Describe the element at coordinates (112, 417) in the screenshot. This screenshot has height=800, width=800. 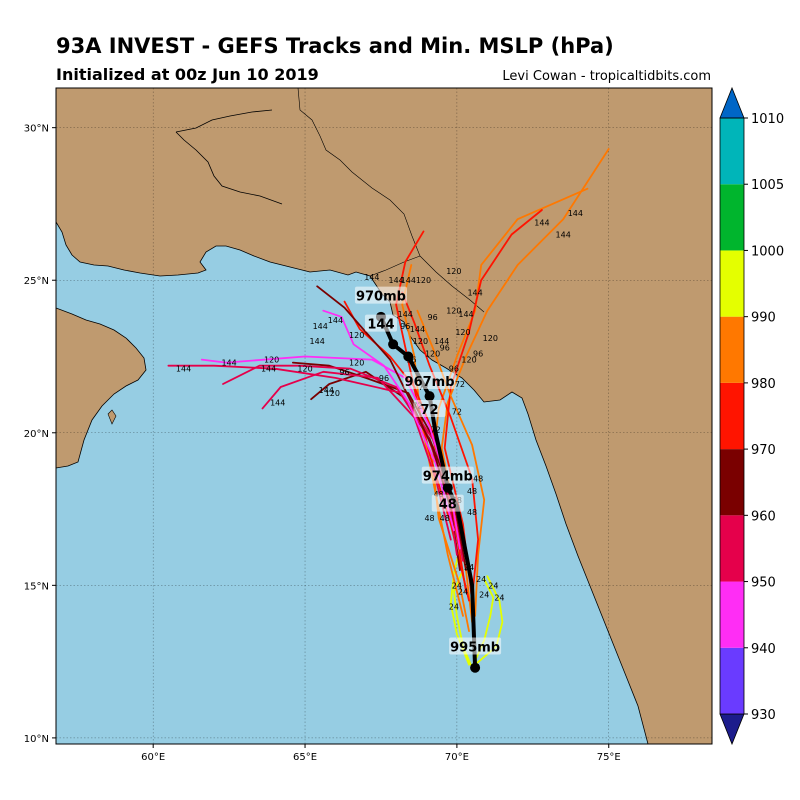
I see `land-island` at that location.